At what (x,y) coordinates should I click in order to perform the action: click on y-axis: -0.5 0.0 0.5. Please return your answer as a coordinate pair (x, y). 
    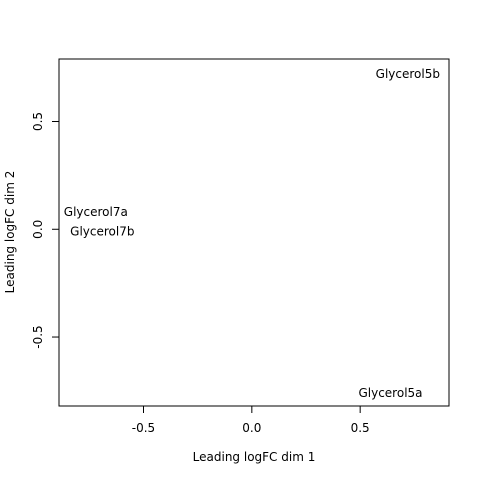
    Looking at the image, I should click on (45, 230).